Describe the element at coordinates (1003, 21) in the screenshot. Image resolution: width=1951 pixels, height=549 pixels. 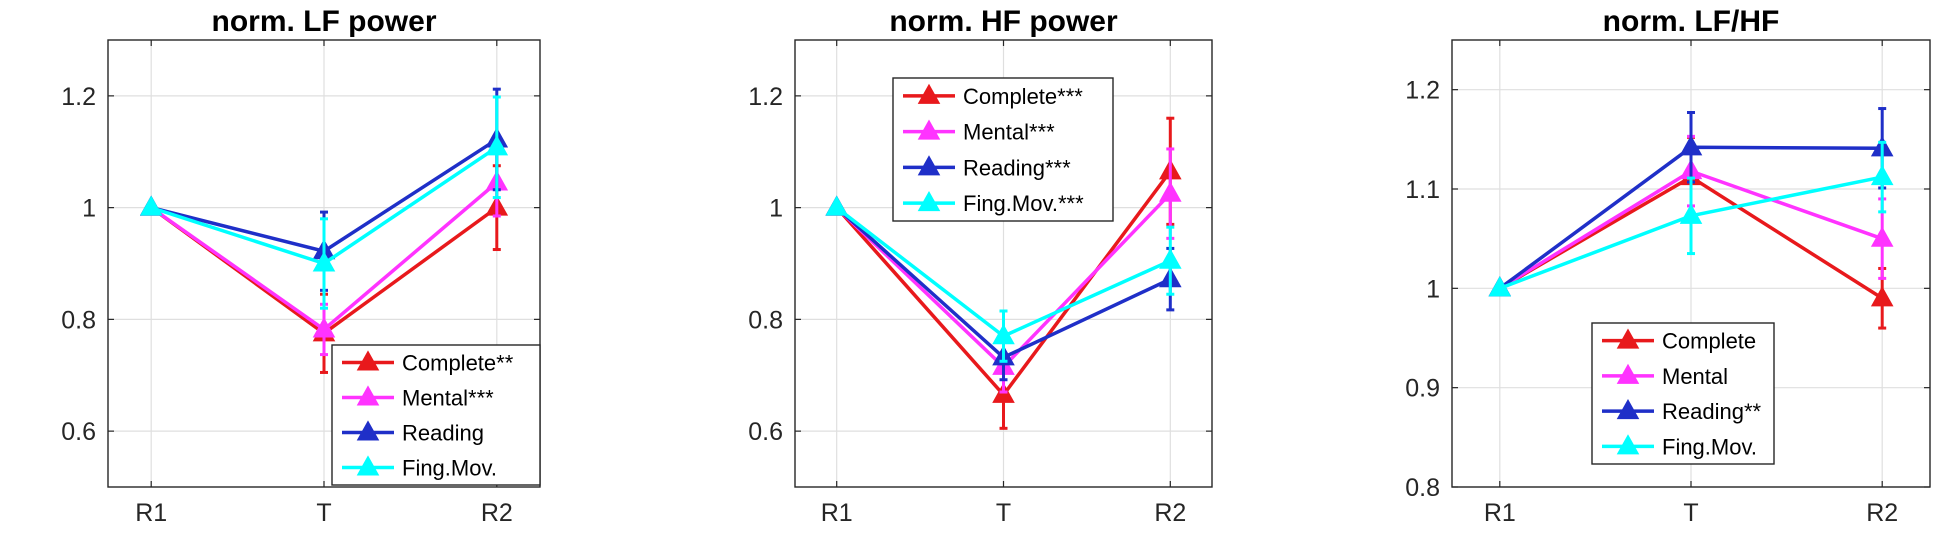
I see `chart-title: norm. HF power` at that location.